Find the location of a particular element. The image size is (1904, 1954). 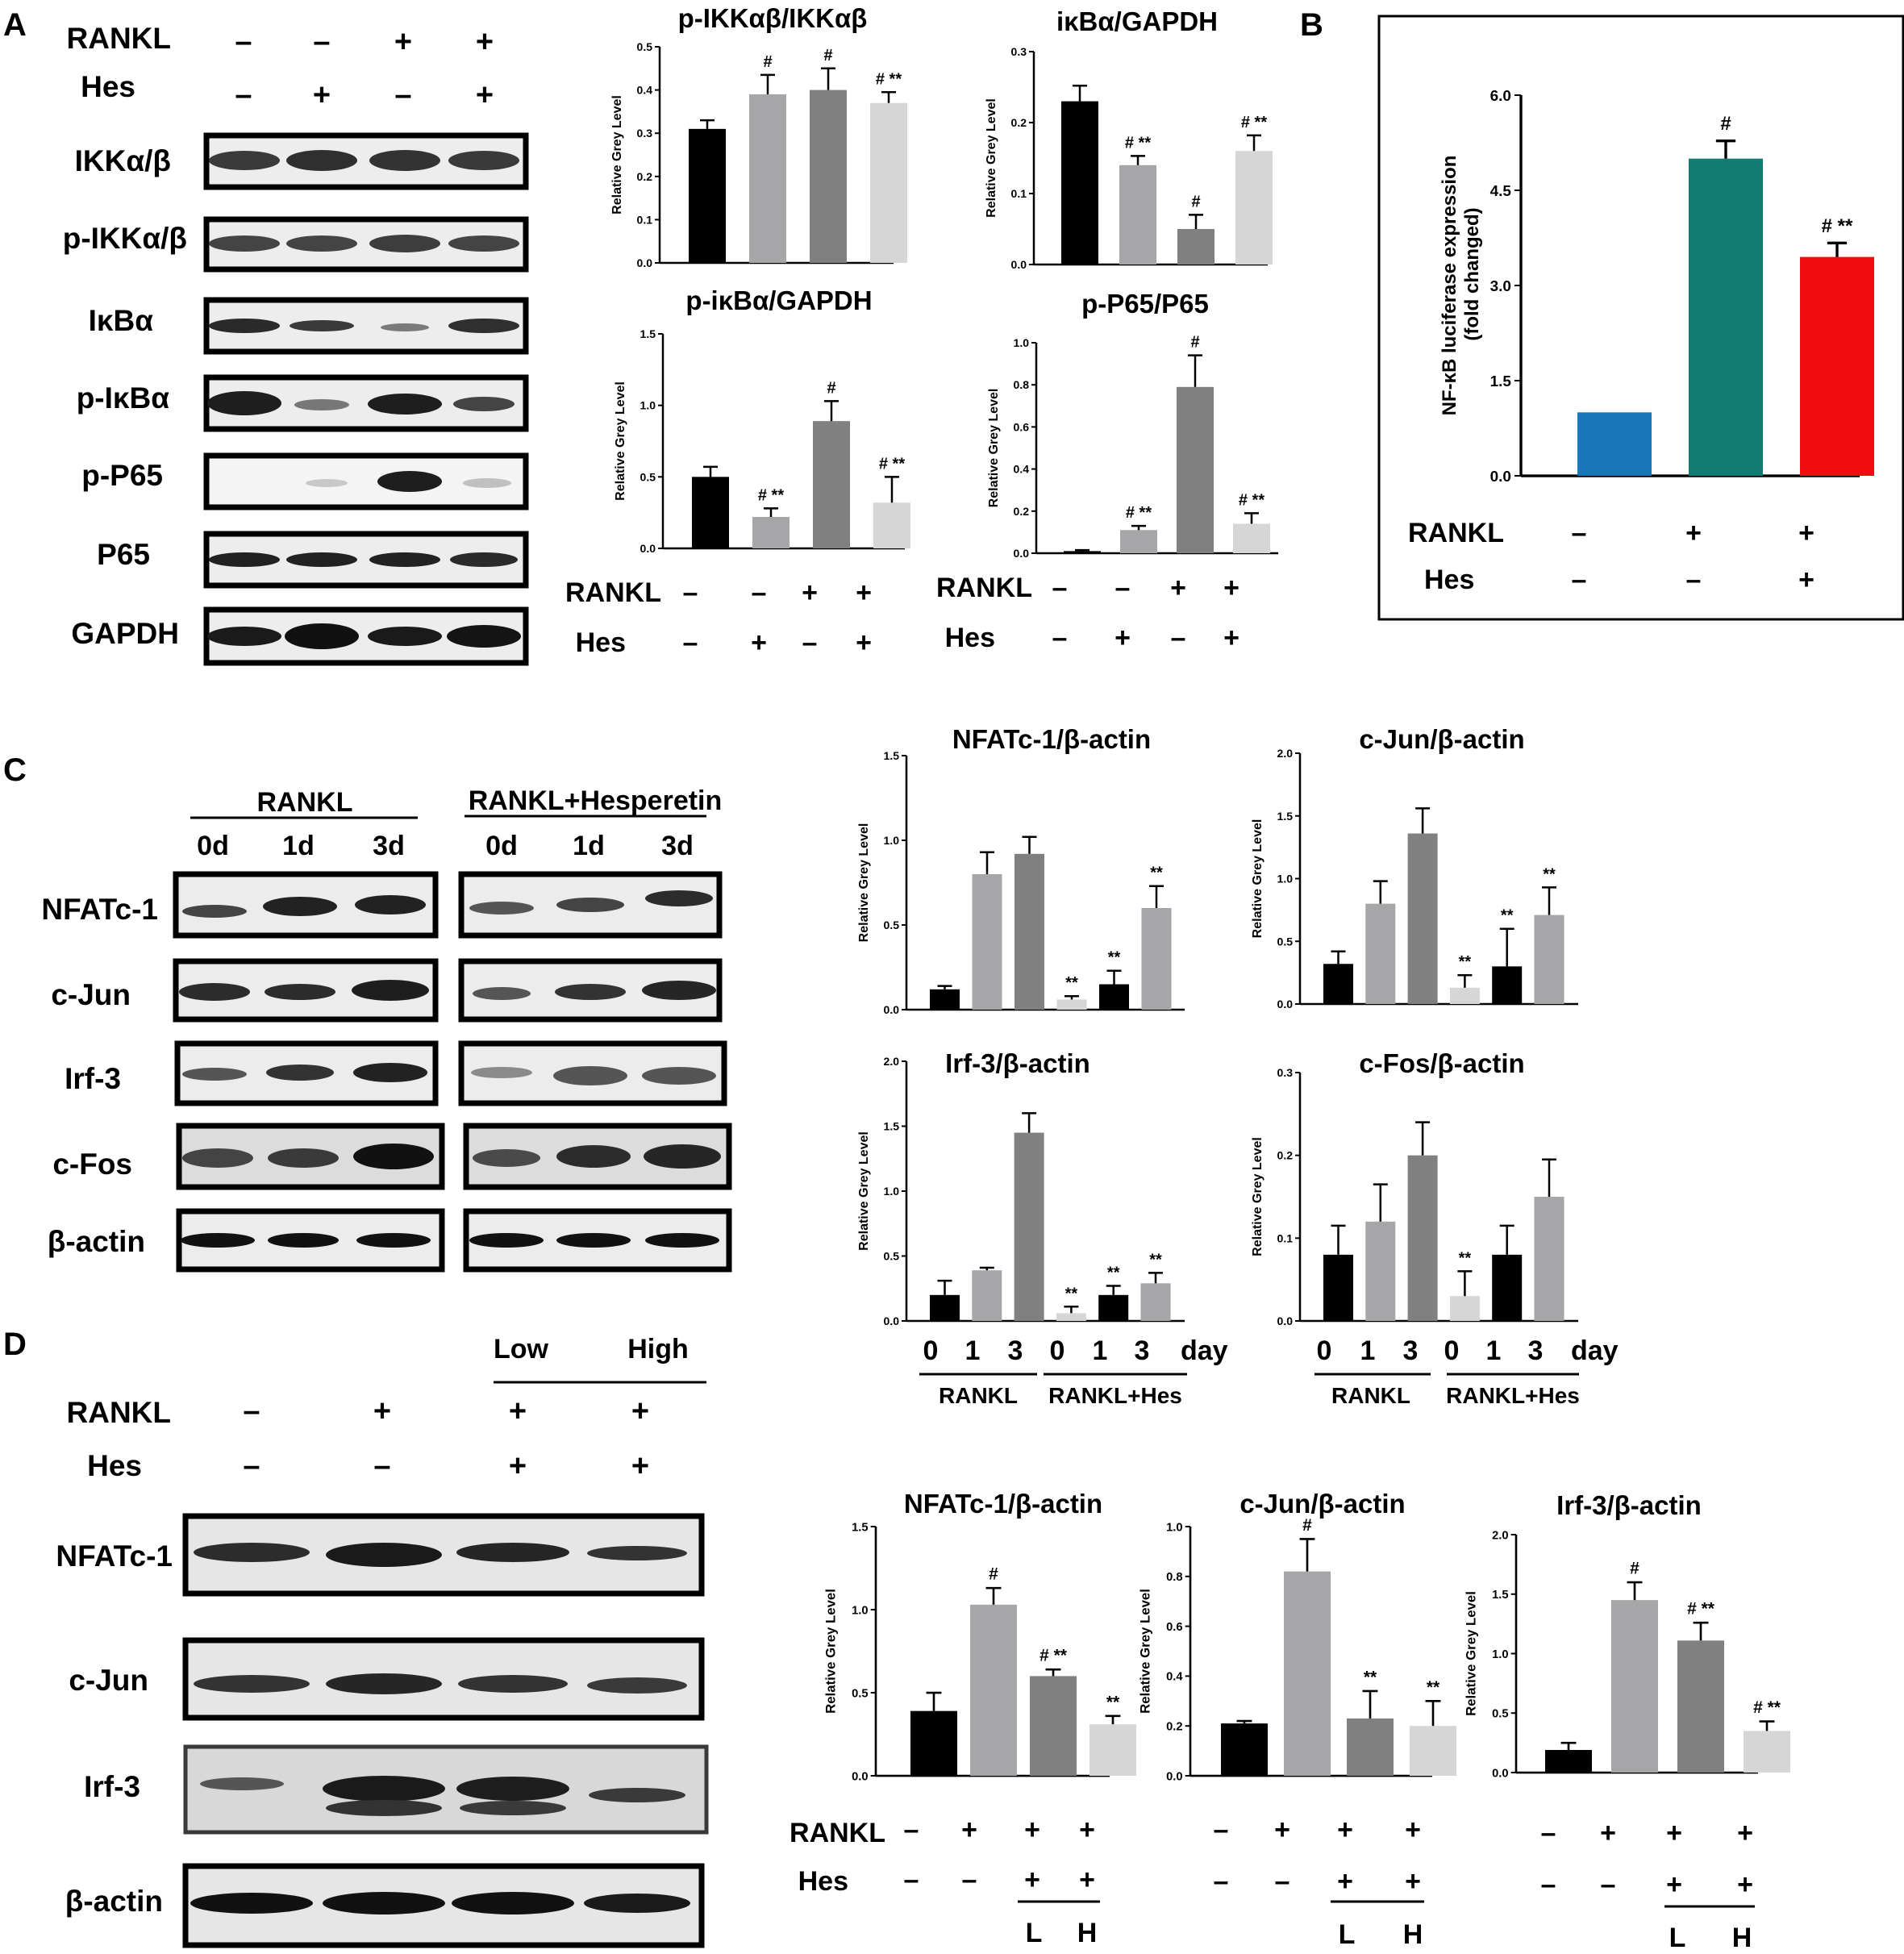

blot-label: IκBα is located at coordinates (121, 320).